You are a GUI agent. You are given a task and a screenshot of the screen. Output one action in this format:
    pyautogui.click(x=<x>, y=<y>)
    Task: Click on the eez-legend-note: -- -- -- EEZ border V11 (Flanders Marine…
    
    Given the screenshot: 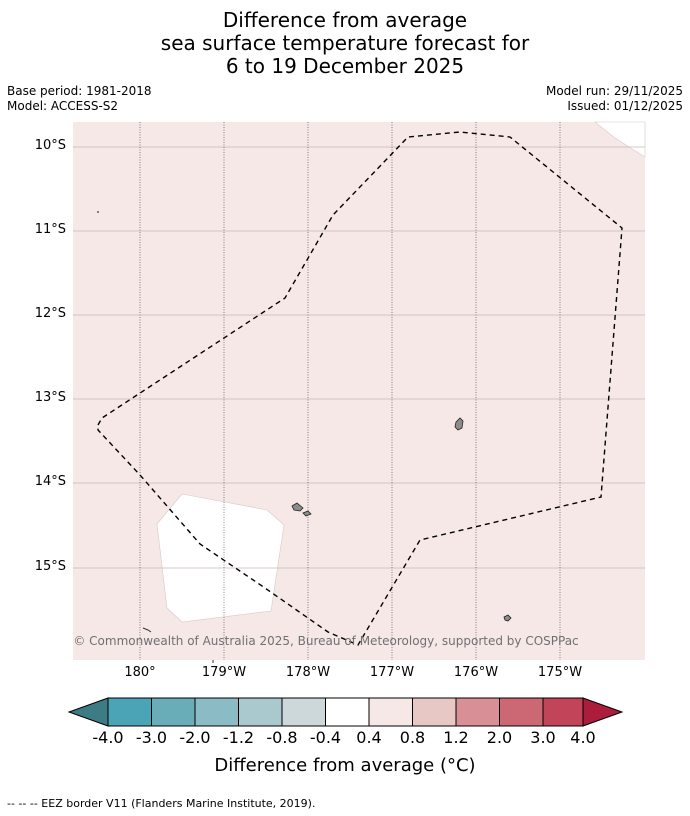 What is the action you would take?
    pyautogui.click(x=161, y=803)
    